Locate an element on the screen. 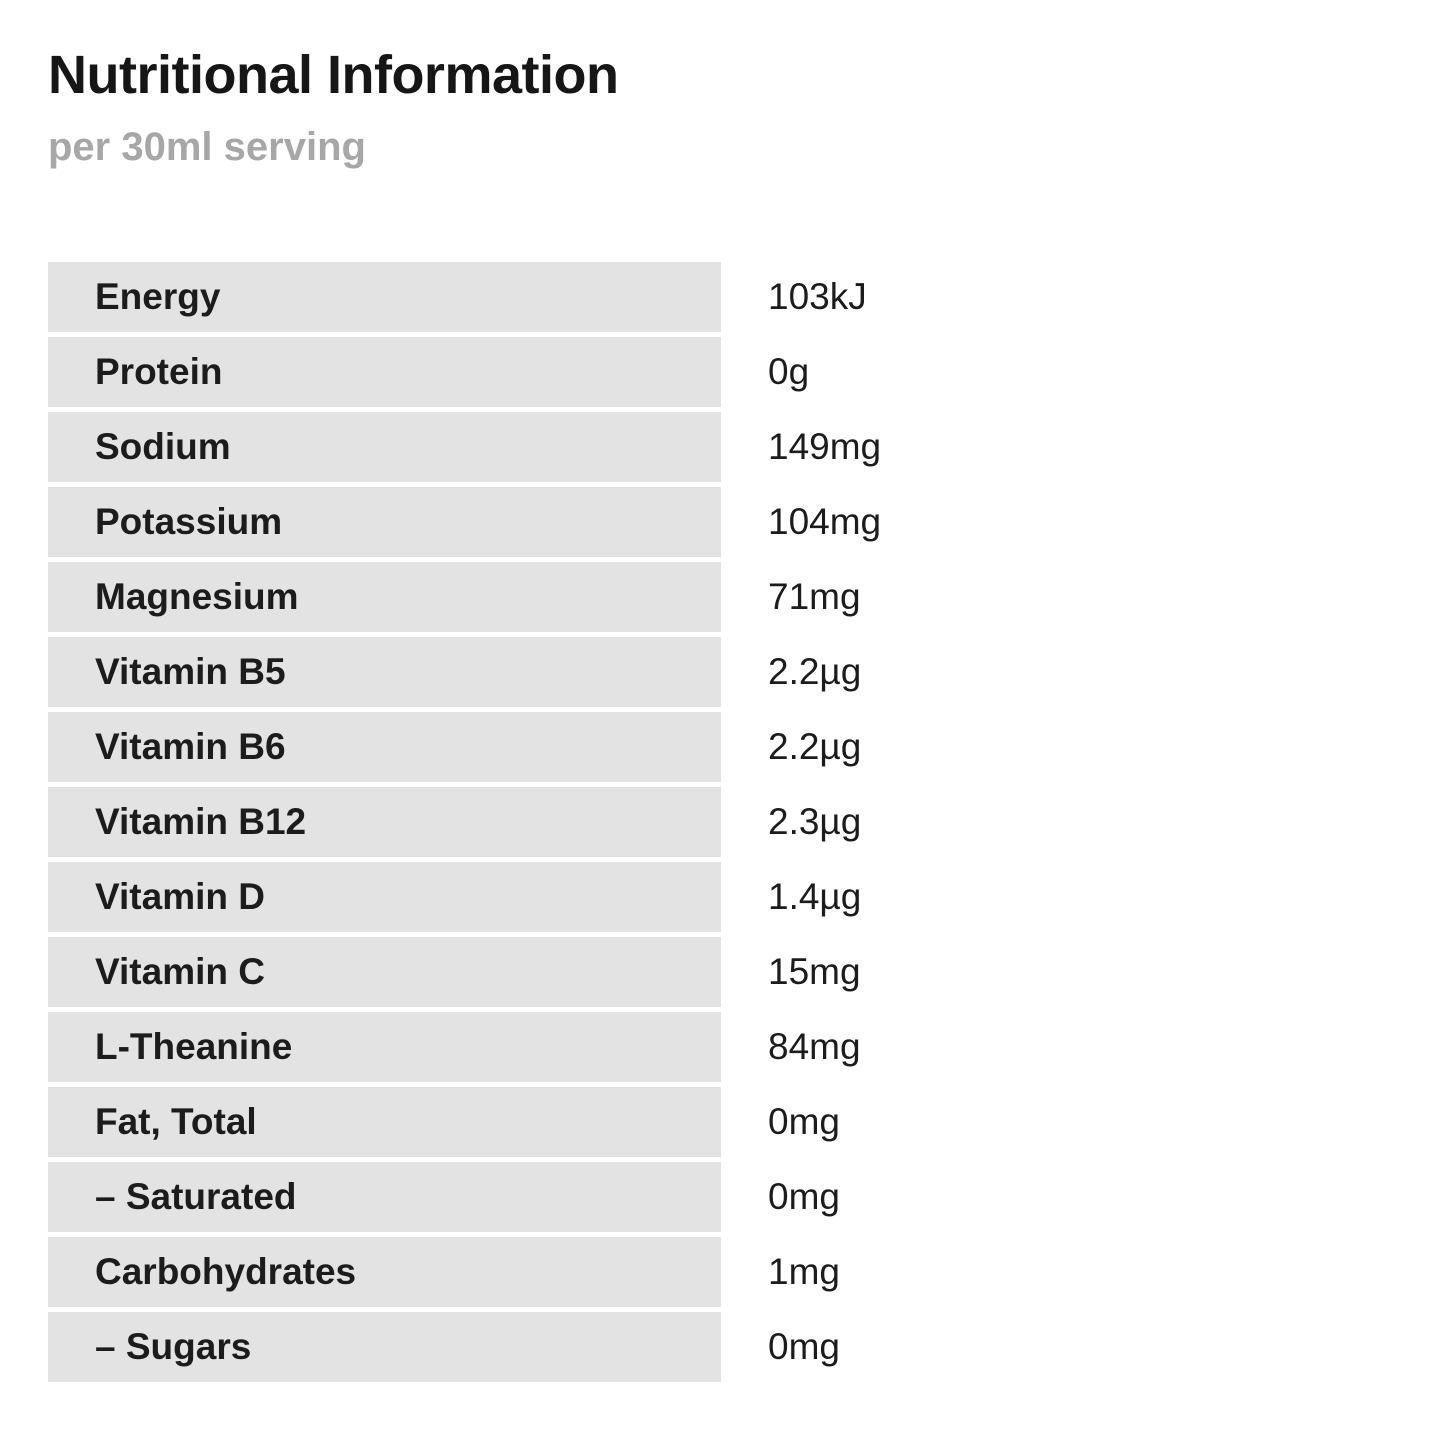 Image resolution: width=1445 pixels, height=1445 pixels. nutrient-label-bar: Energy is located at coordinates (384, 297).